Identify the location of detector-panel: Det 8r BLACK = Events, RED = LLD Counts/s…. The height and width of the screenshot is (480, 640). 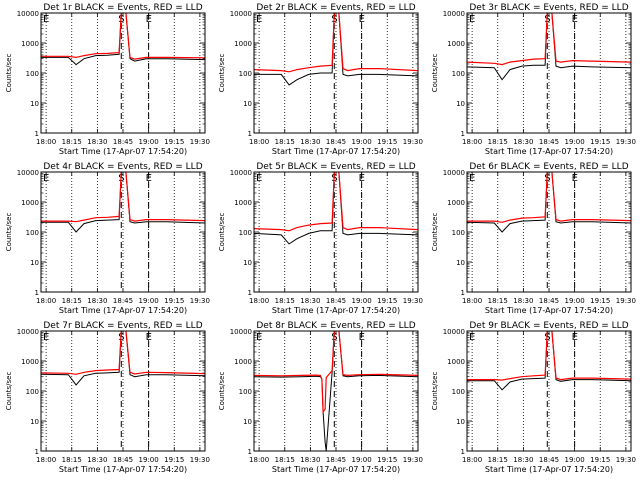
(320, 397).